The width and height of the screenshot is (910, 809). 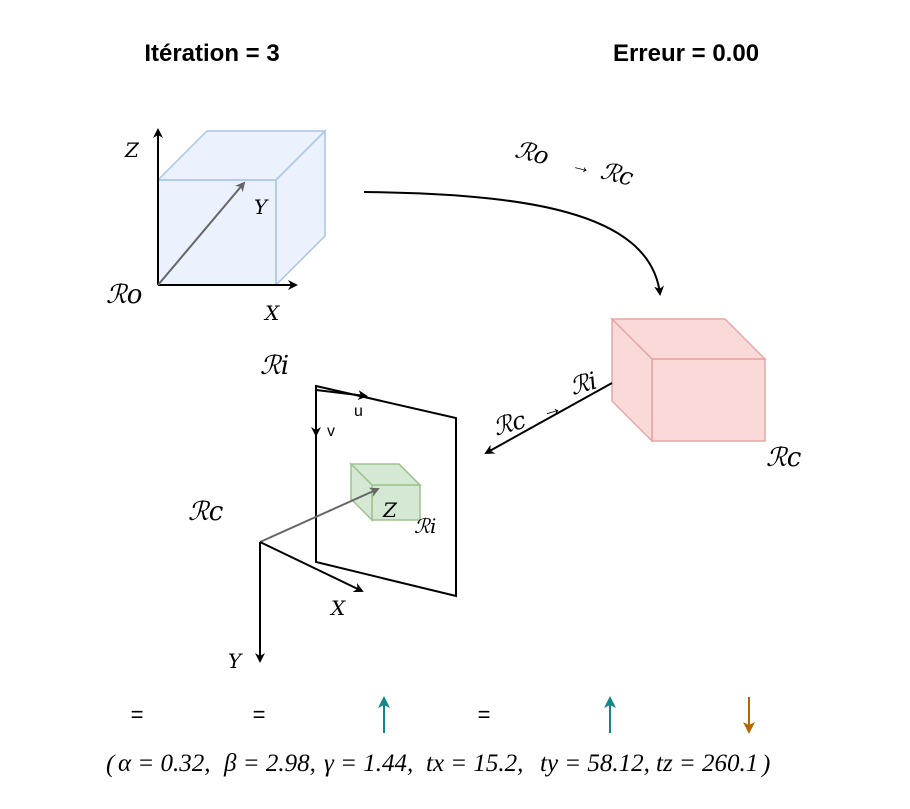 I want to click on projected-z-label: Z, so click(x=390, y=510).